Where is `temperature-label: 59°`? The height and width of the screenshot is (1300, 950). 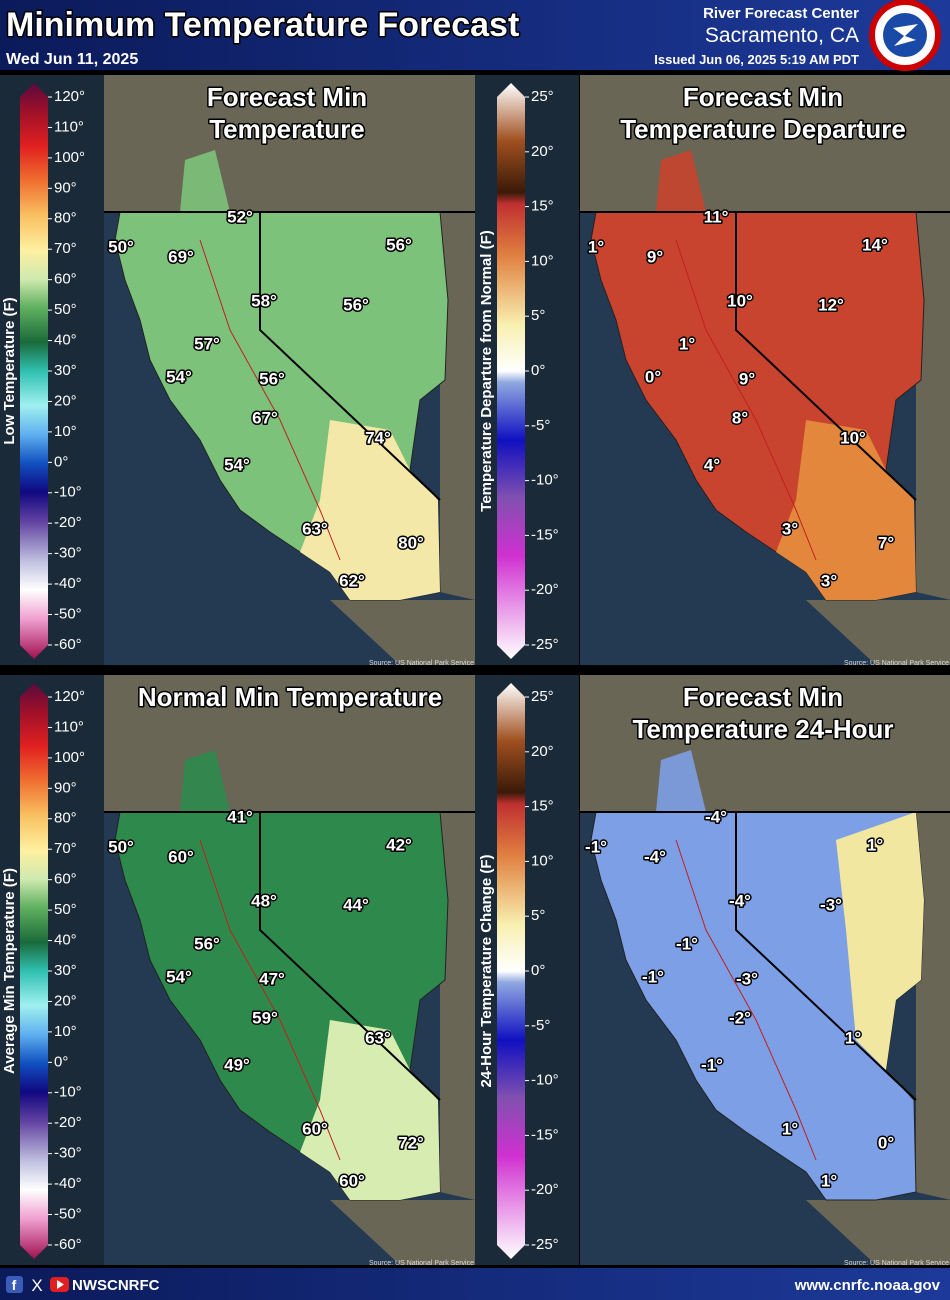
temperature-label: 59° is located at coordinates (265, 1017).